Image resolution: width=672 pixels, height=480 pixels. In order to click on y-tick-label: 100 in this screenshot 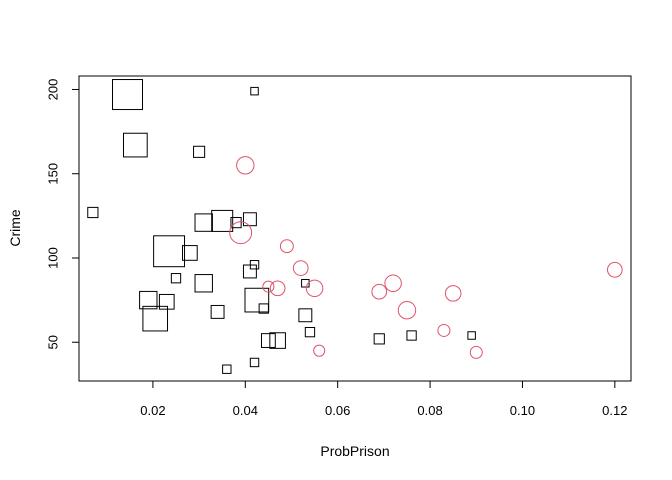, I will do `click(52, 258)`.